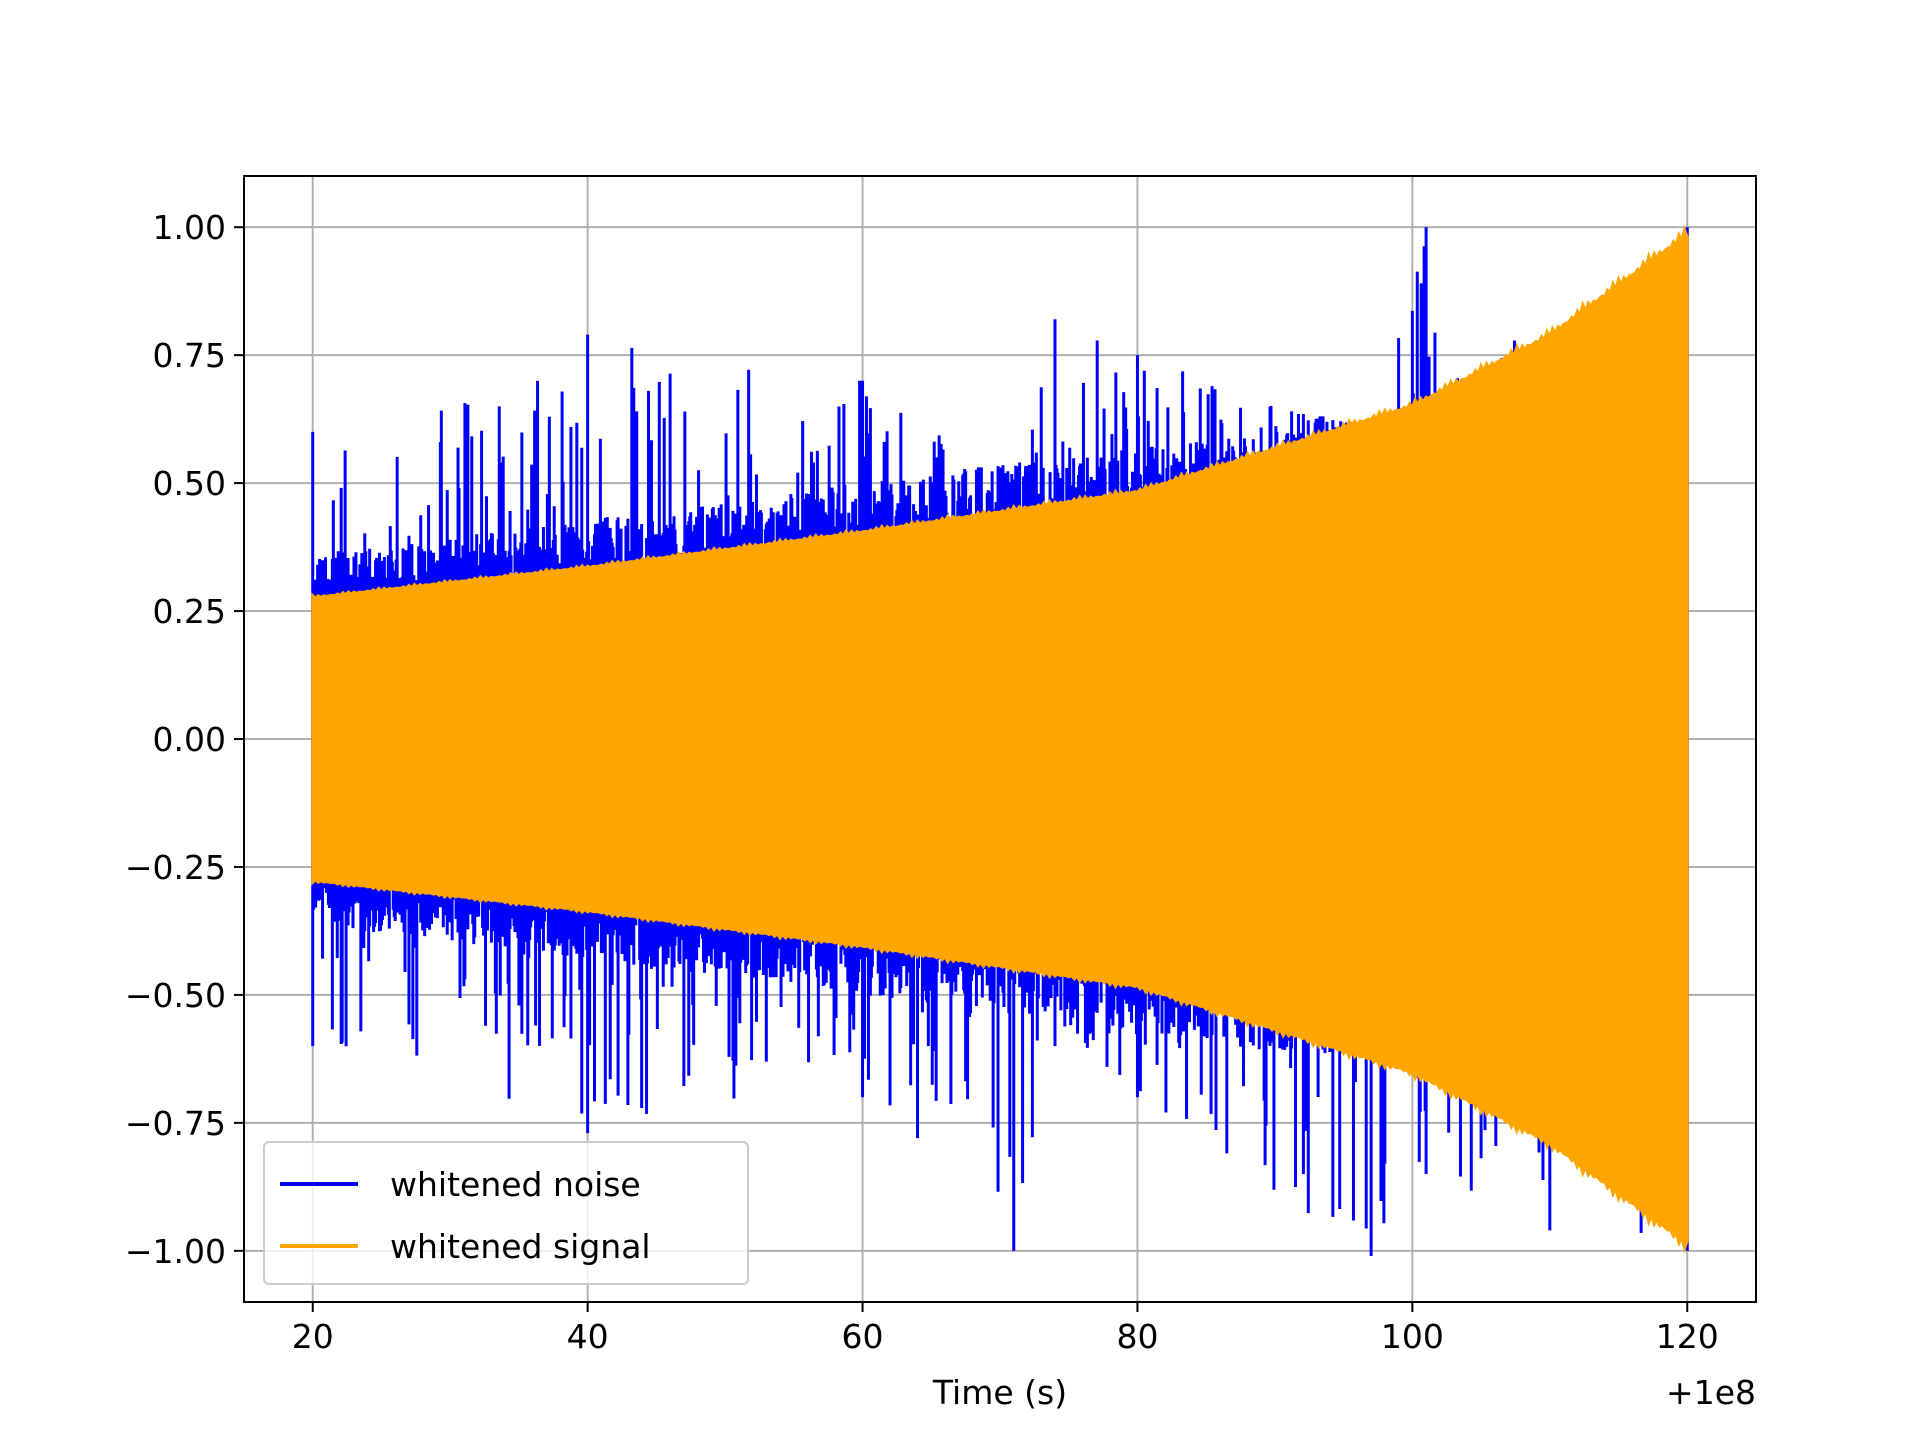 The width and height of the screenshot is (1920, 1440). What do you see at coordinates (1687, 1336) in the screenshot?
I see `x-tick-label: 120` at bounding box center [1687, 1336].